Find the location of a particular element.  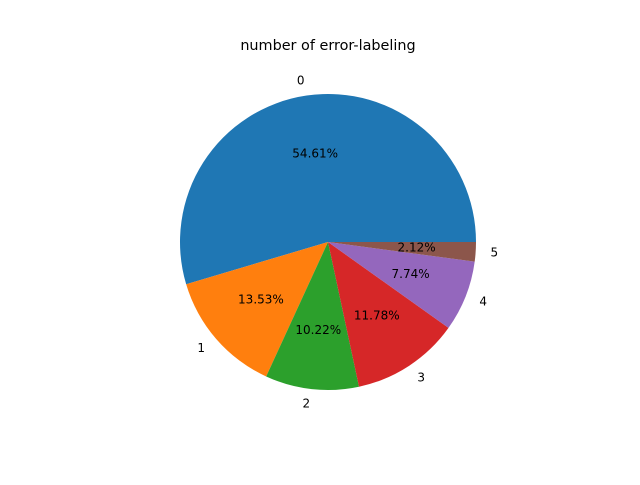

category-label-3: 3 is located at coordinates (421, 378).